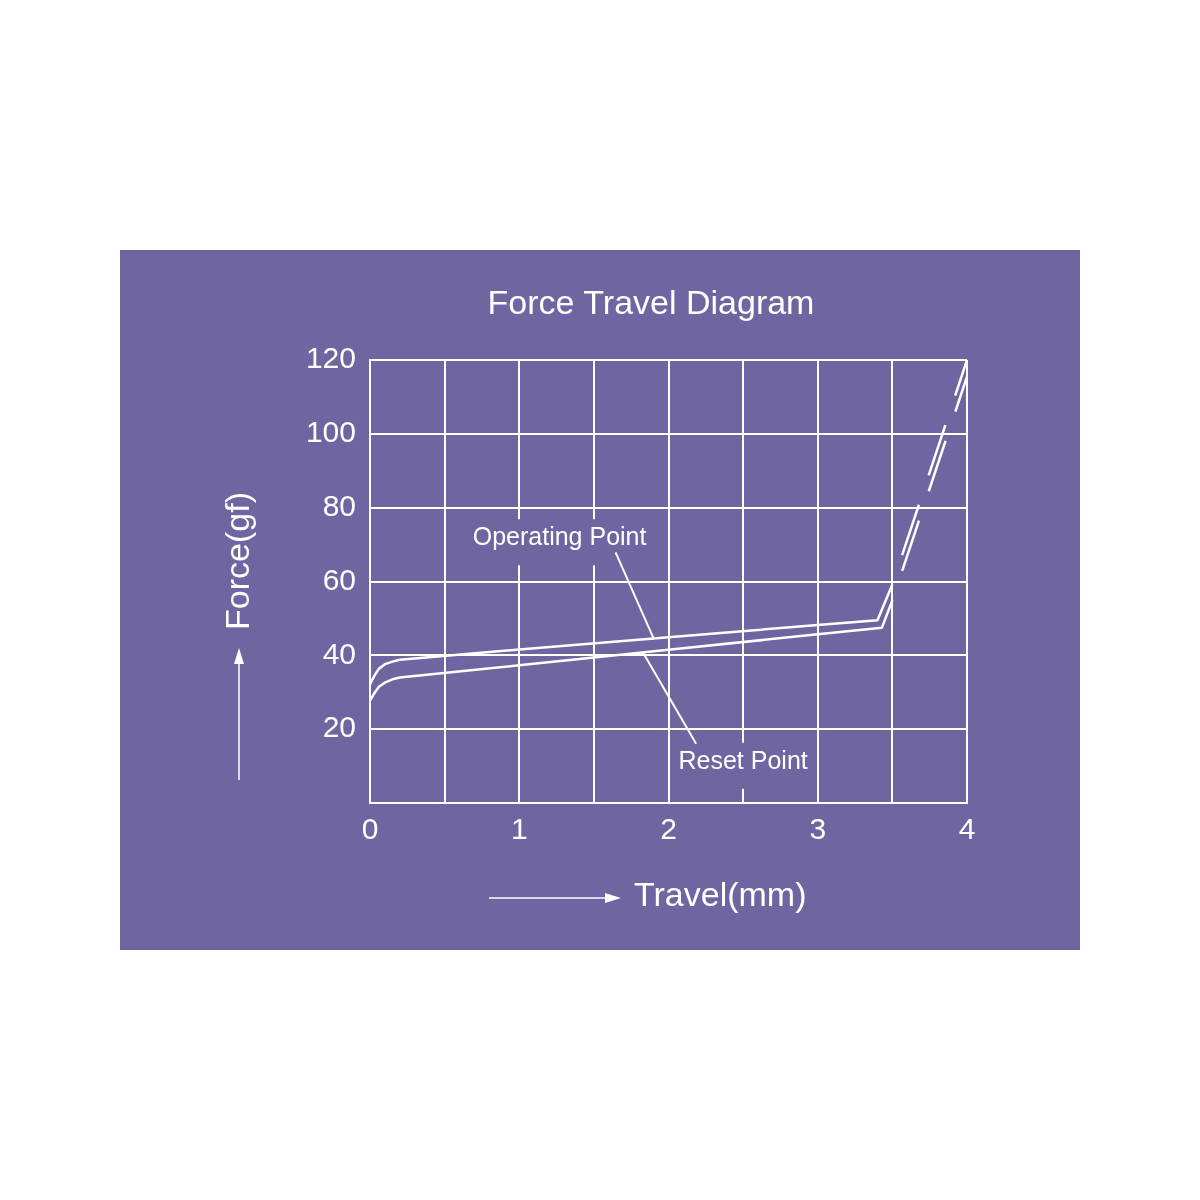 The image size is (1200, 1200). I want to click on x-tick-label: 1, so click(519, 829).